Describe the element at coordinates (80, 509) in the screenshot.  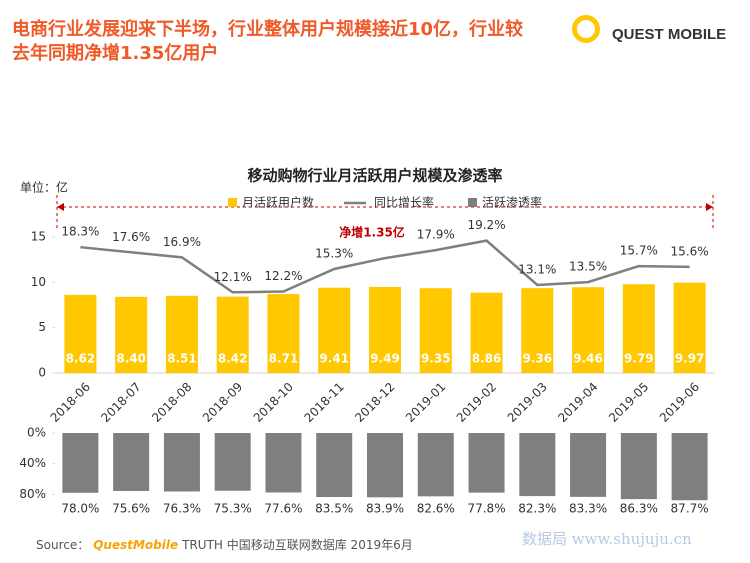
I see `data-label: 78.0%` at that location.